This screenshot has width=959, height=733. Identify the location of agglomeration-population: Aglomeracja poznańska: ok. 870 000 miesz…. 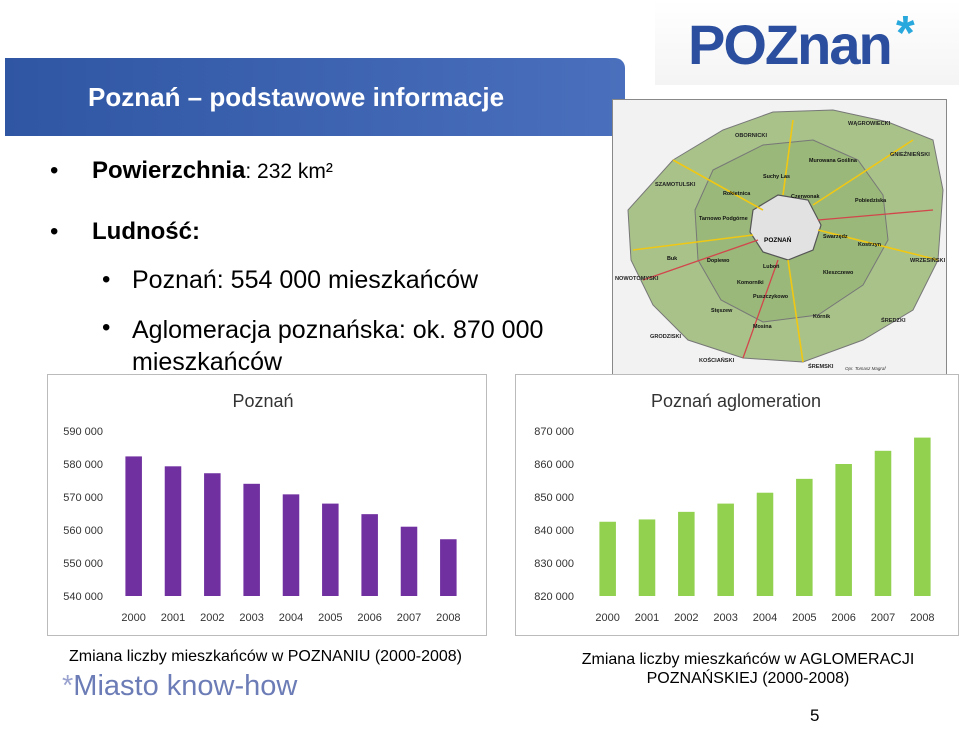
(338, 346).